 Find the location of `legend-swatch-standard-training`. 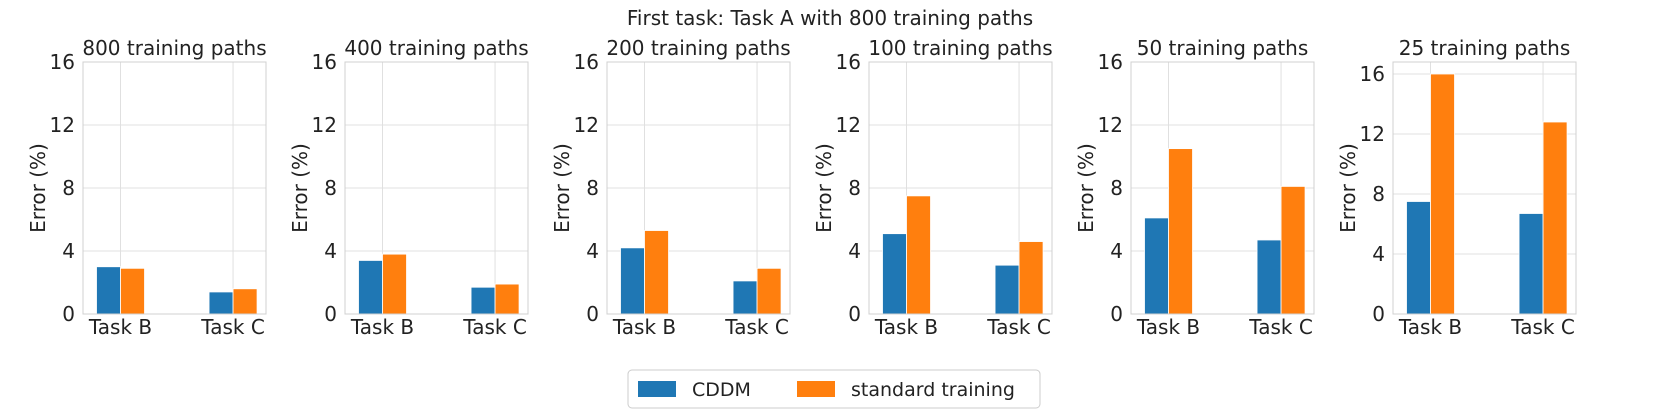

legend-swatch-standard-training is located at coordinates (816, 389).